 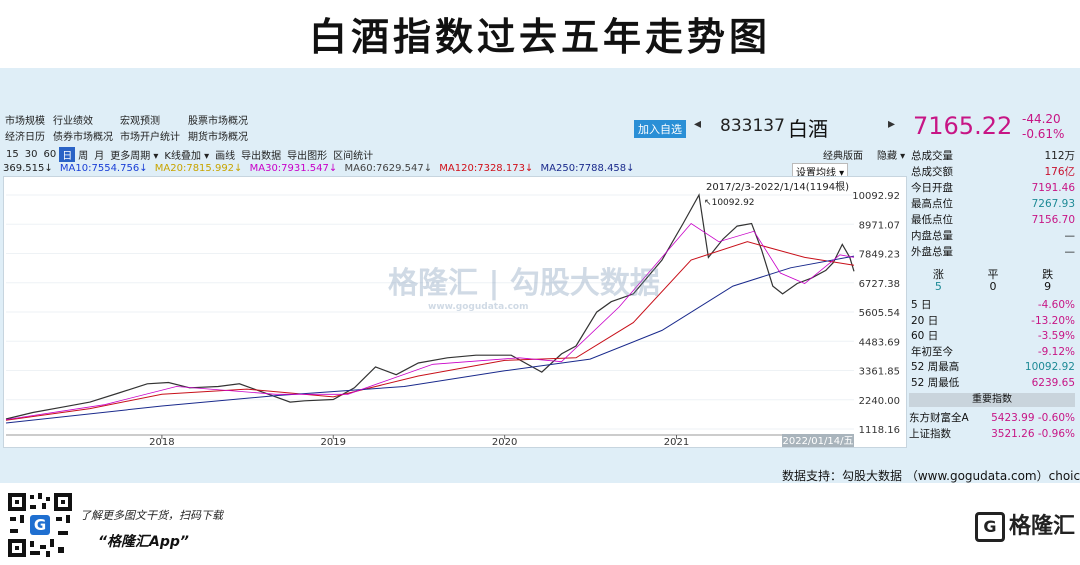 What do you see at coordinates (676, 442) in the screenshot?
I see `x-tick-label: 2021` at bounding box center [676, 442].